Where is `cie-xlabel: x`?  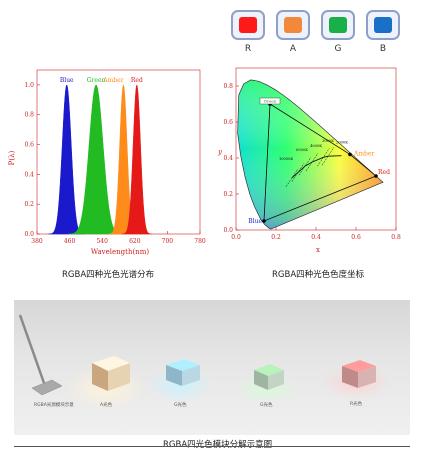 cie-xlabel: x is located at coordinates (318, 250).